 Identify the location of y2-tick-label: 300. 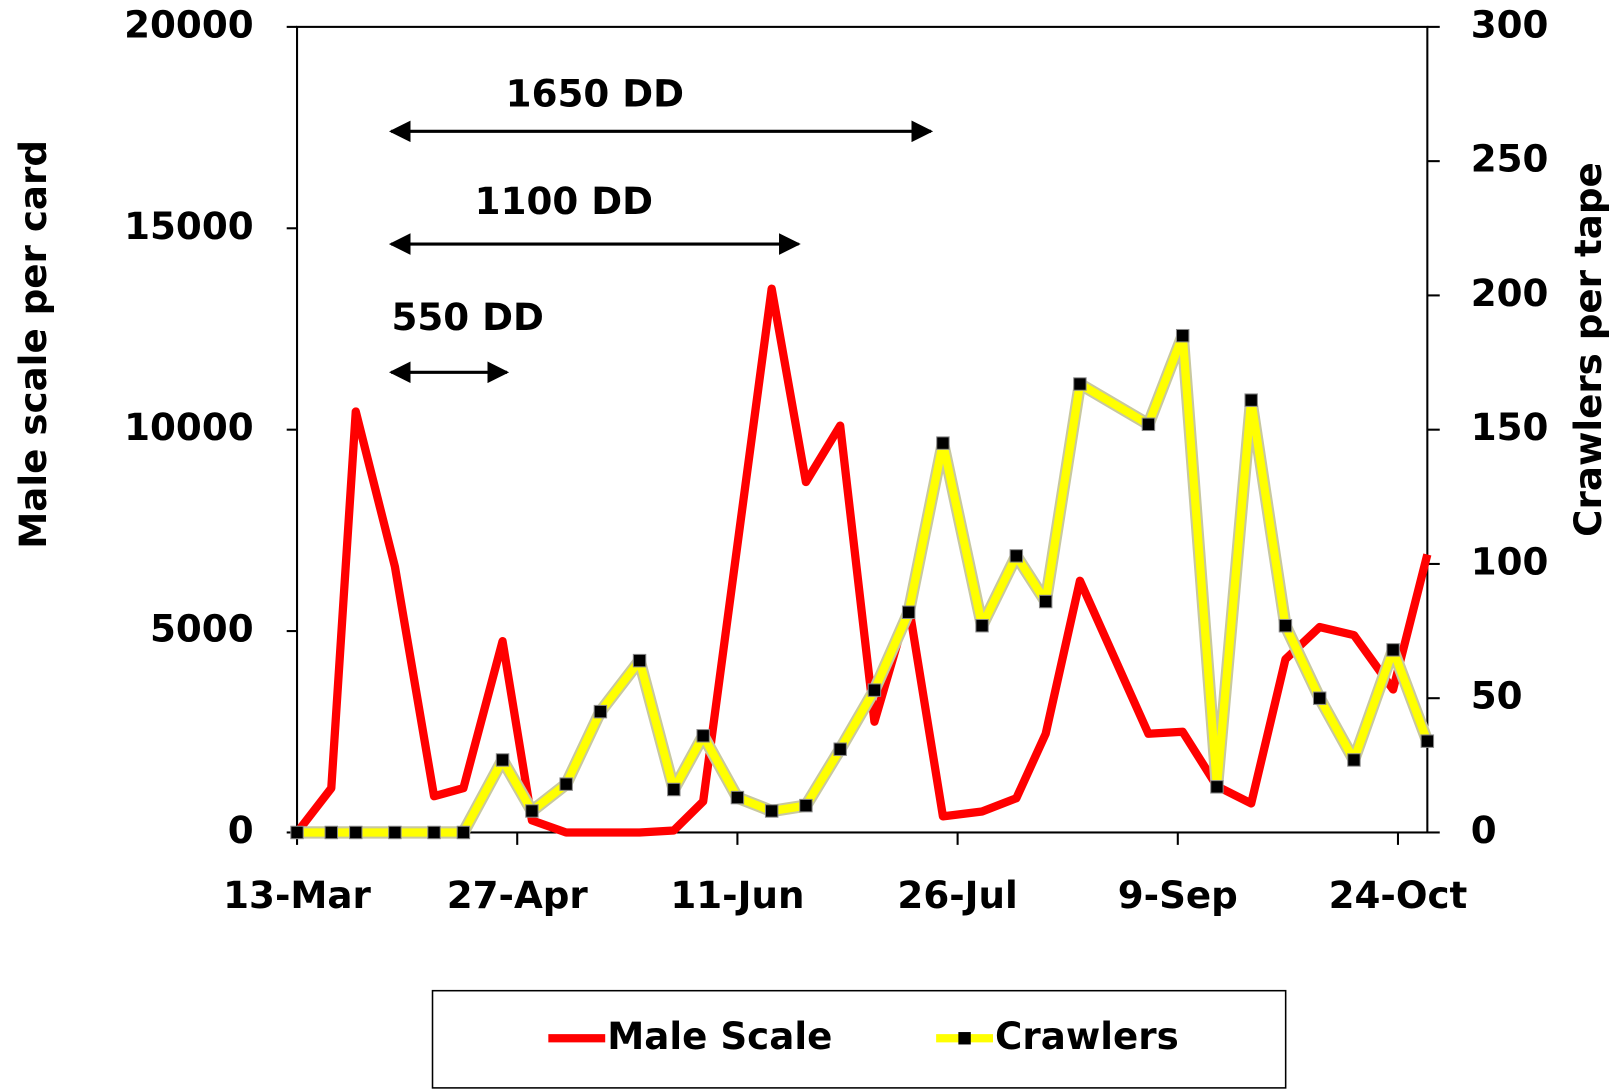
(1510, 24).